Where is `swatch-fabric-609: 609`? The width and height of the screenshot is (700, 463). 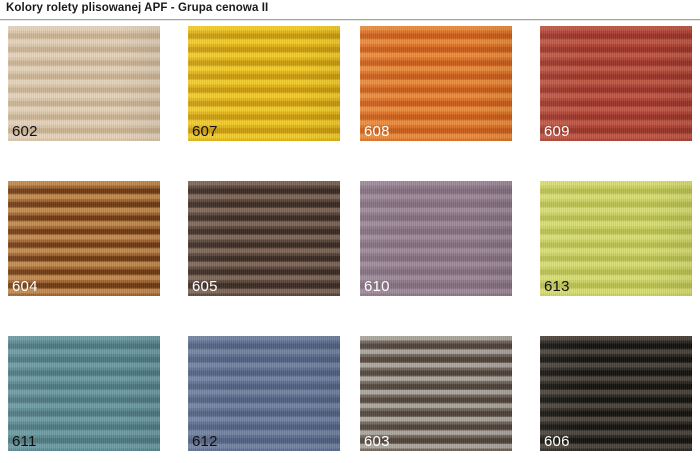
swatch-fabric-609: 609 is located at coordinates (616, 83).